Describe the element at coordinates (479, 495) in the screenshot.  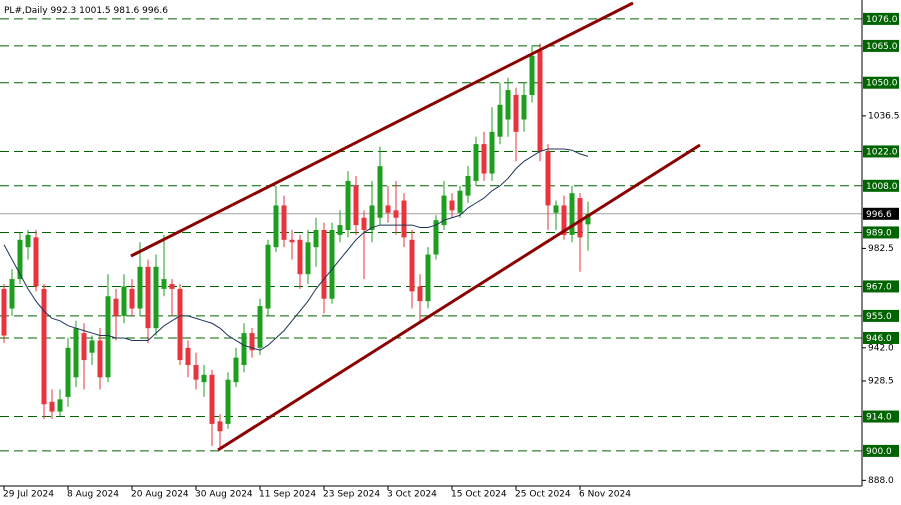
I see `x-tick-label: 15 Oct 2024` at that location.